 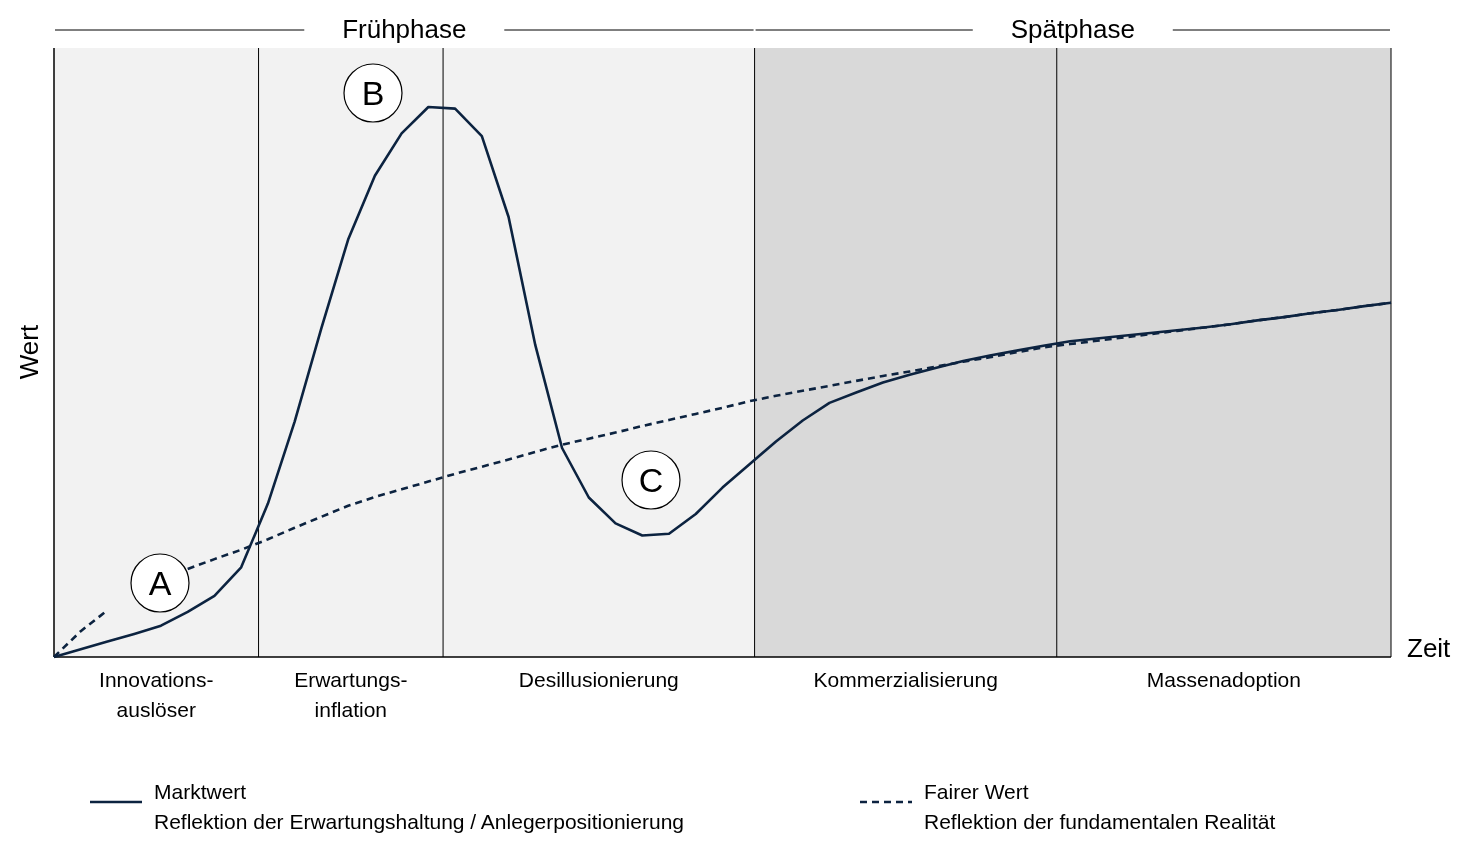 What do you see at coordinates (29, 352) in the screenshot?
I see `y-axis-title: Wert` at bounding box center [29, 352].